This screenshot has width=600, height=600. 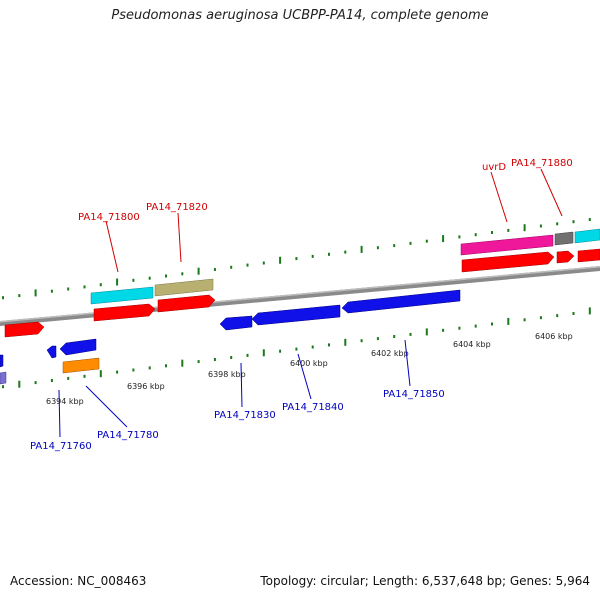 What do you see at coordinates (3, 378) in the screenshot?
I see `gene-feature-purple` at bounding box center [3, 378].